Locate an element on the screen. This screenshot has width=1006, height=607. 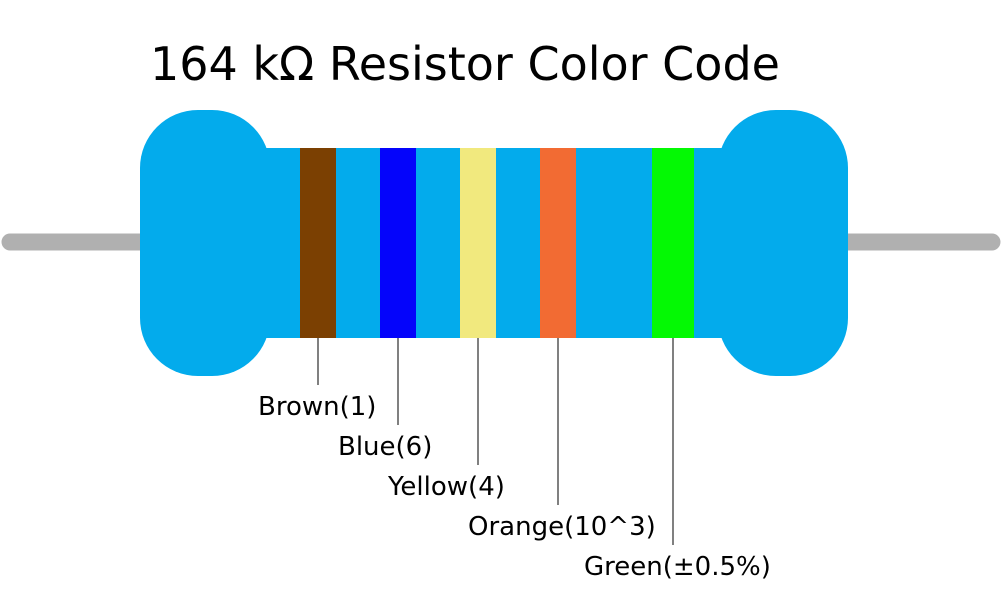
band-orange is located at coordinates (558, 243).